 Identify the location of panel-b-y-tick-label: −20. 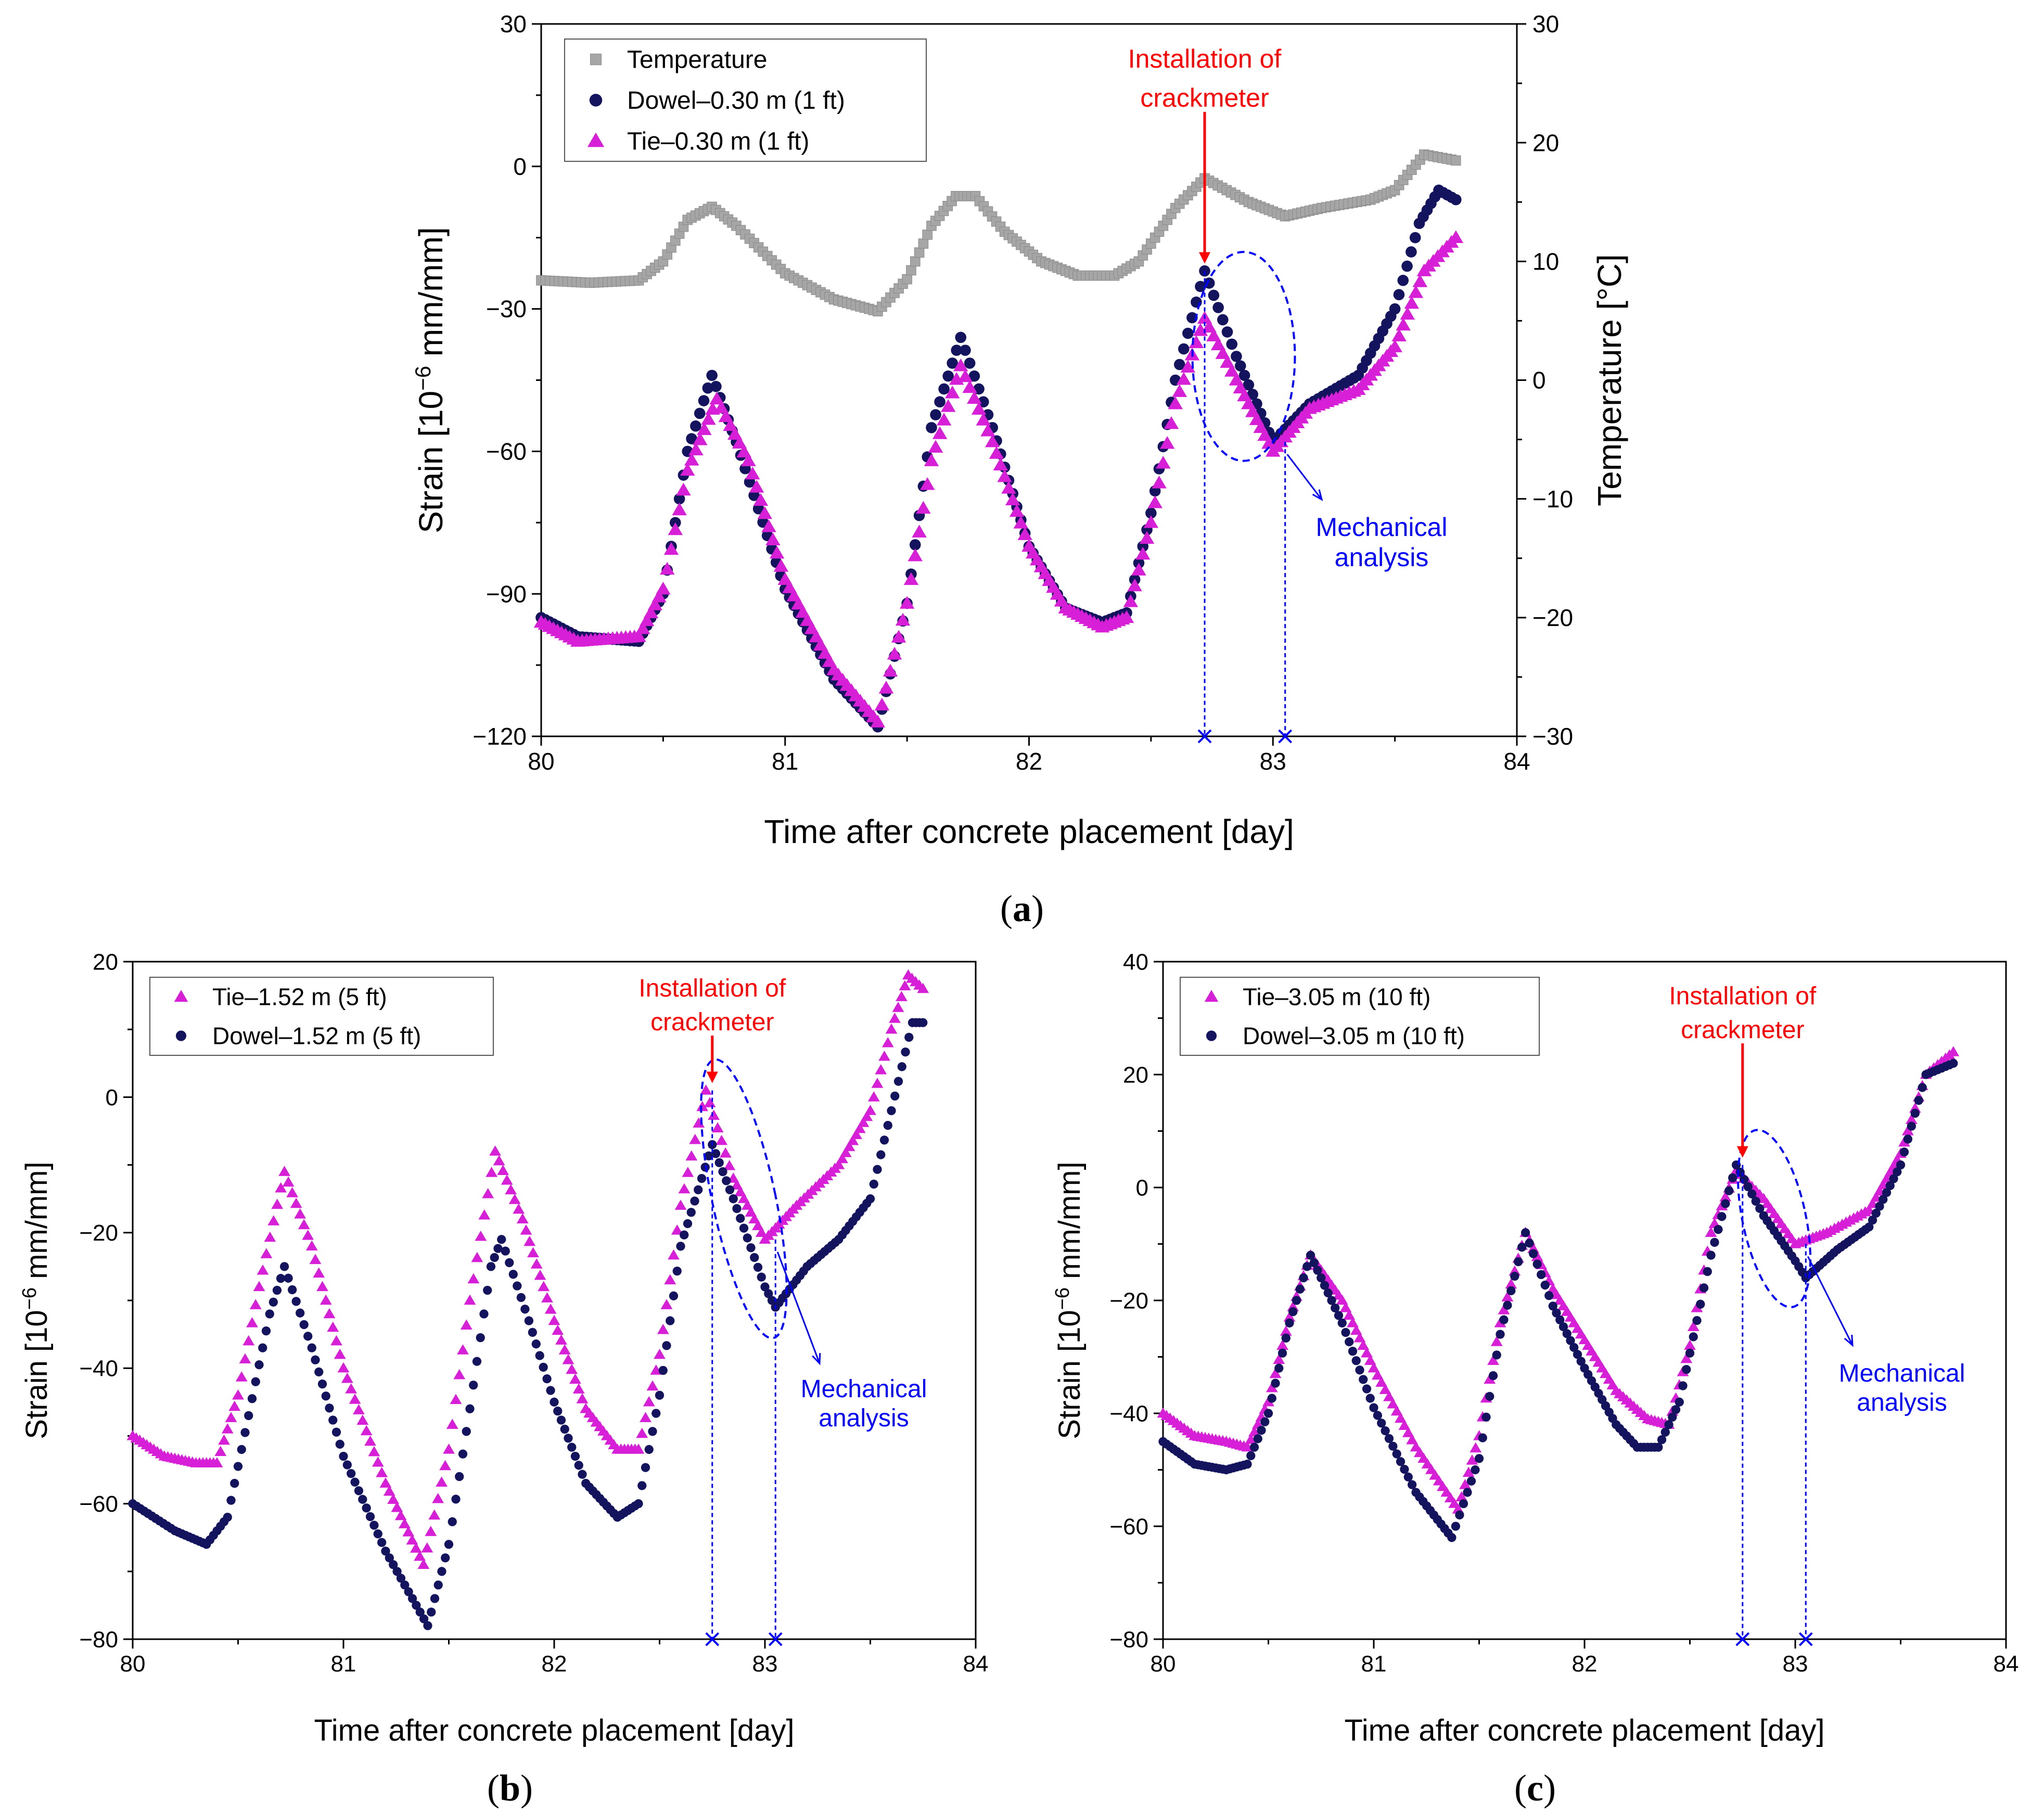
(98, 1233).